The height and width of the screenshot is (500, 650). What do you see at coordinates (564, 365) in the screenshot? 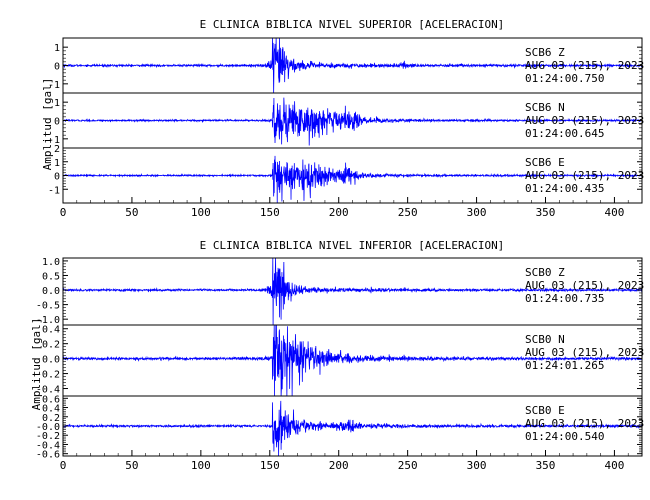
I see `station-label-line: 01:24:01.265` at bounding box center [564, 365].